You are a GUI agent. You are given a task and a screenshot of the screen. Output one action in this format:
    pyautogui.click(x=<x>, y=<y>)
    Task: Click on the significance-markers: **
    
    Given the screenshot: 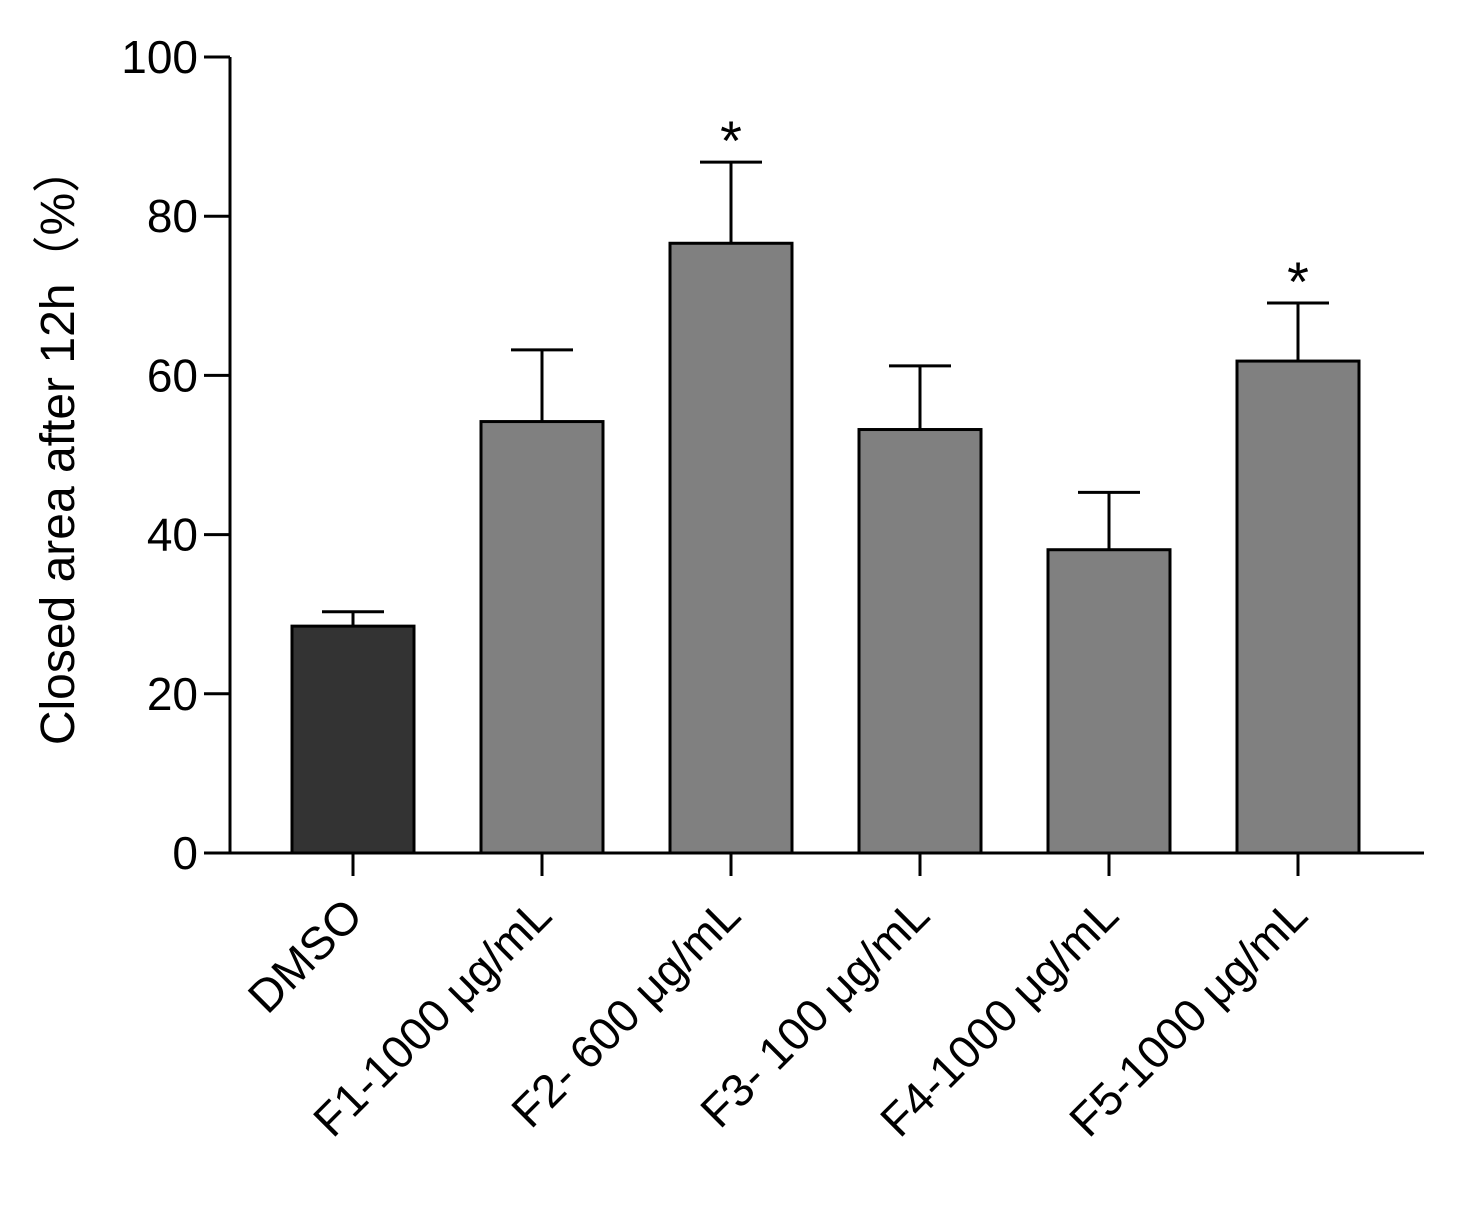 What is the action you would take?
    pyautogui.click(x=1014, y=211)
    